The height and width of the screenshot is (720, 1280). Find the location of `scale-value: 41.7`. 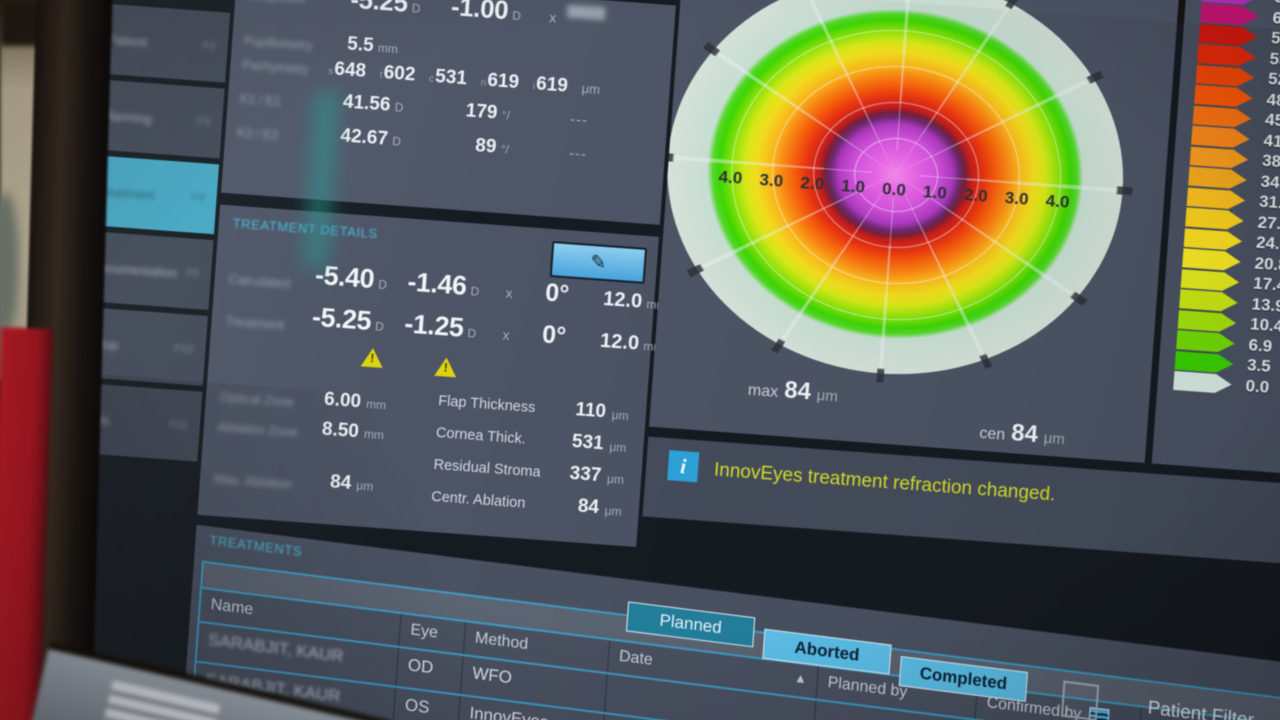

scale-value: 41.7 is located at coordinates (1271, 141).